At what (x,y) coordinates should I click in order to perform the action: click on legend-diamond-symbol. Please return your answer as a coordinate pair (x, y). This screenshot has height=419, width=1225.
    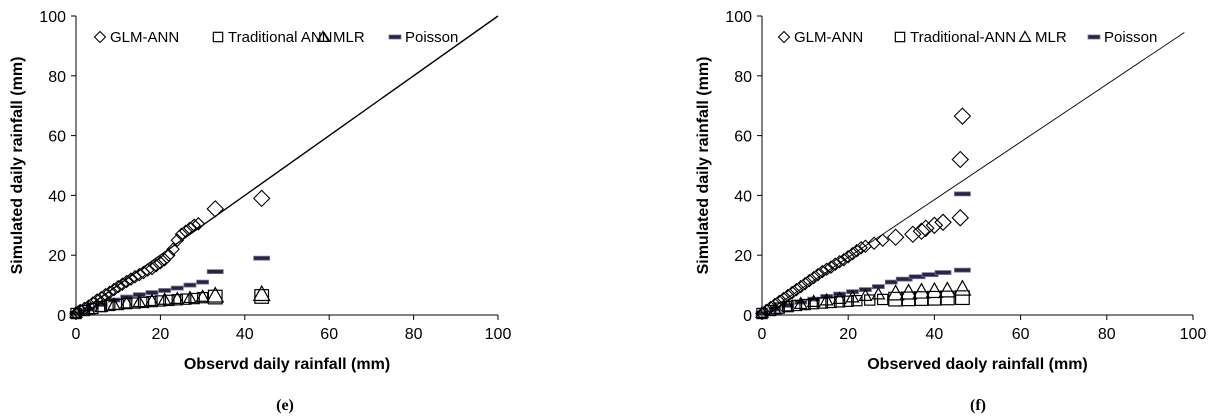
    Looking at the image, I should click on (784, 37).